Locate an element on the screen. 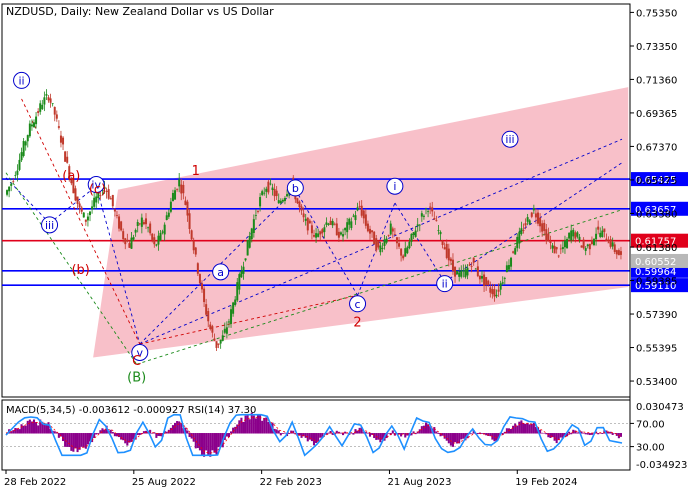 The height and width of the screenshot is (504, 700). price-tick-label: 0.57390 is located at coordinates (656, 315).